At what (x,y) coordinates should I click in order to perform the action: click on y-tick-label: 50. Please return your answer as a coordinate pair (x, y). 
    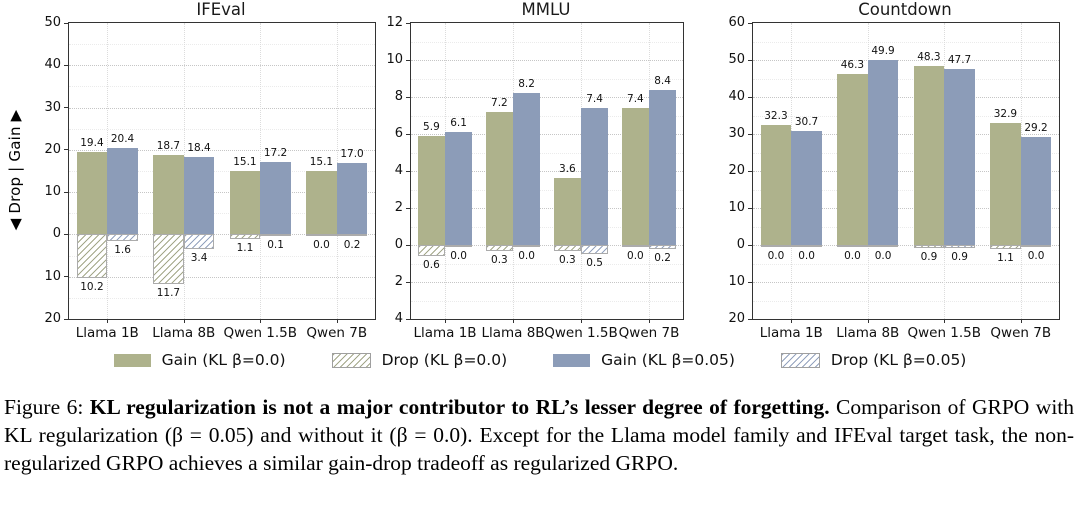
    Looking at the image, I should click on (52, 23).